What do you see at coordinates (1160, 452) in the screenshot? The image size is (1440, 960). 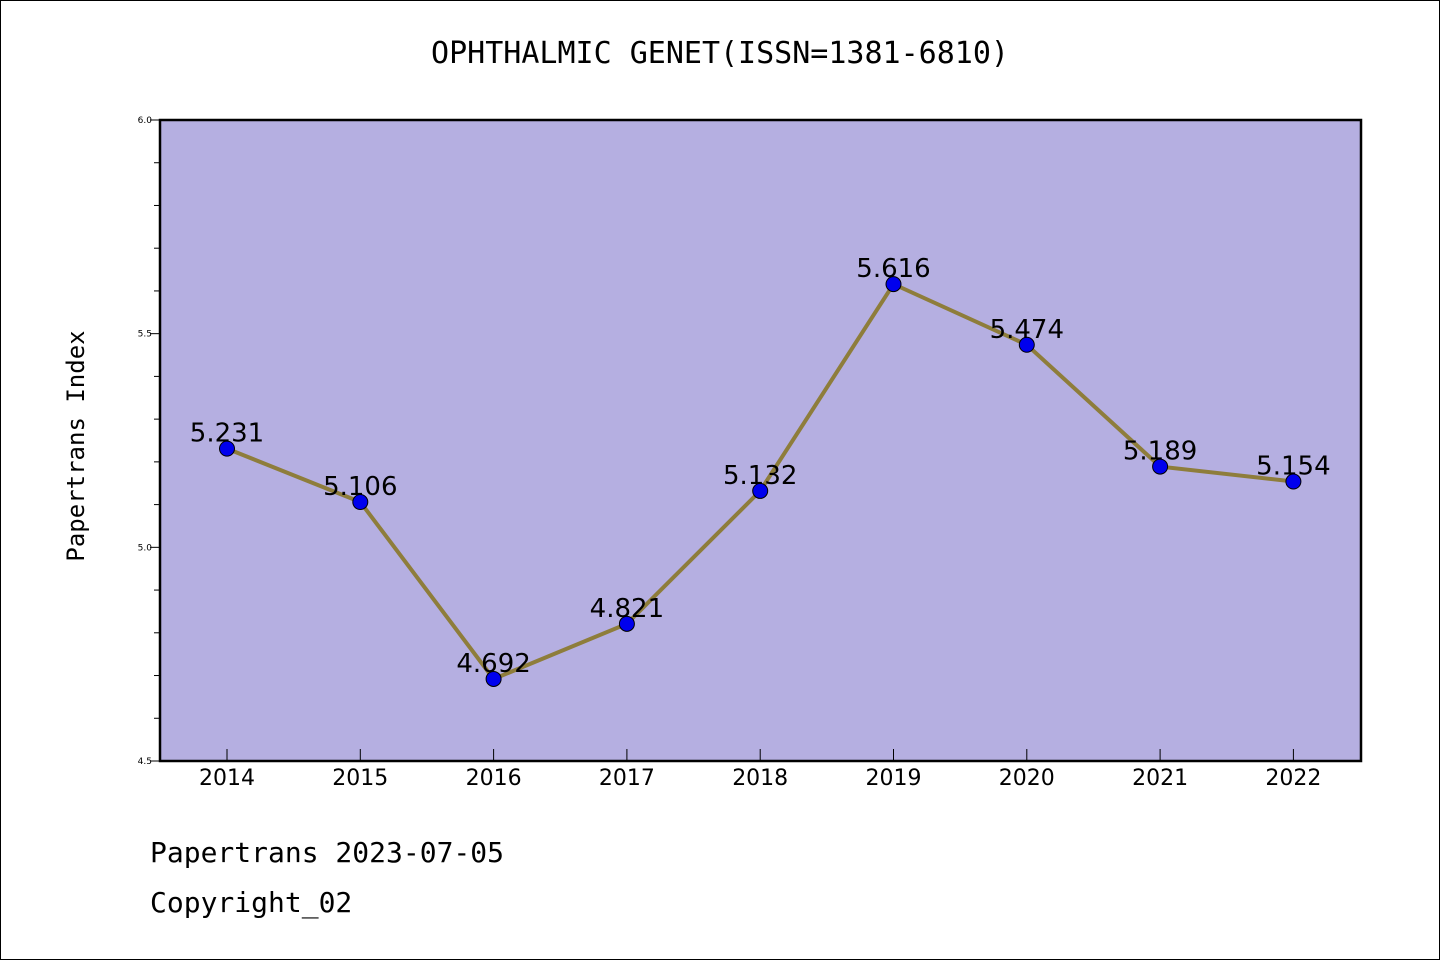 I see `data-label: 5.189` at bounding box center [1160, 452].